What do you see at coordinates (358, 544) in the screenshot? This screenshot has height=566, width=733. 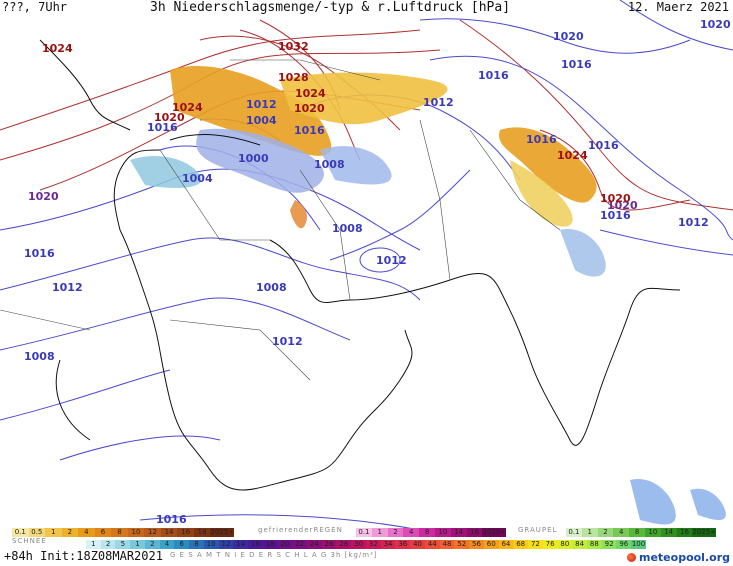 I see `legend-total-swatch: 30` at bounding box center [358, 544].